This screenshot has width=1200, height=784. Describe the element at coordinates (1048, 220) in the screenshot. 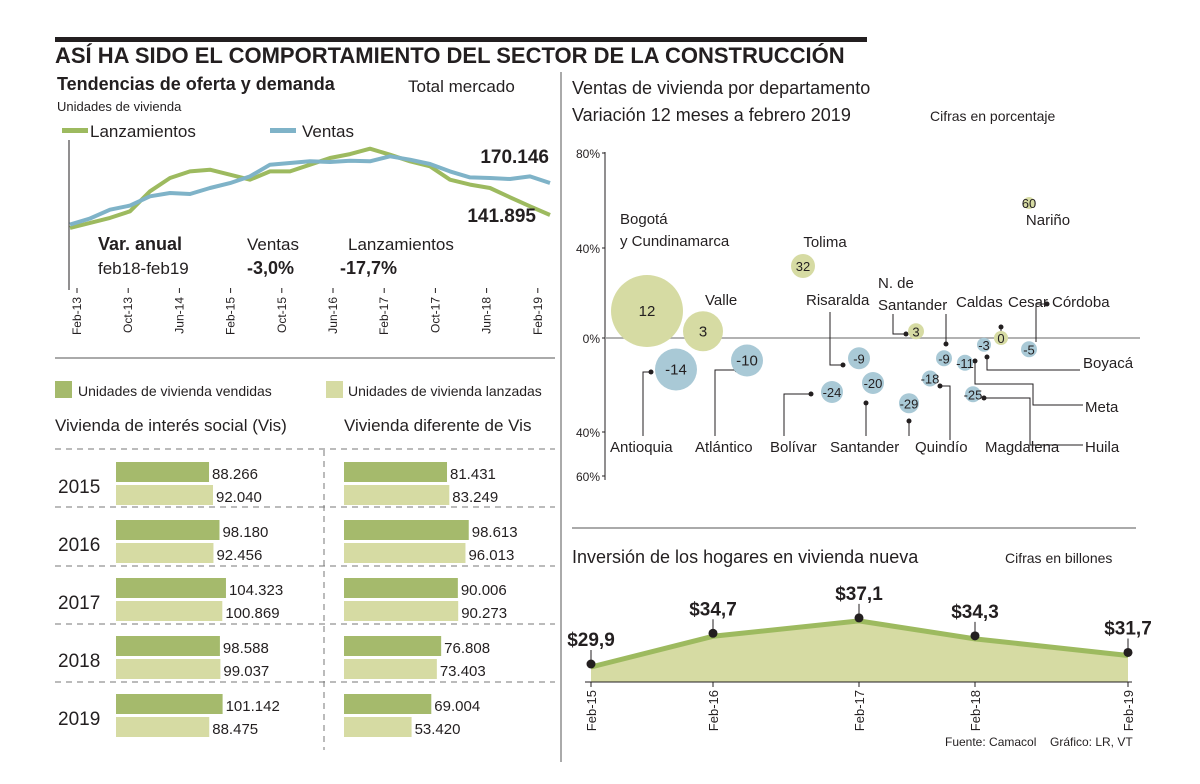

I see `bubble-label: Nariño` at that location.